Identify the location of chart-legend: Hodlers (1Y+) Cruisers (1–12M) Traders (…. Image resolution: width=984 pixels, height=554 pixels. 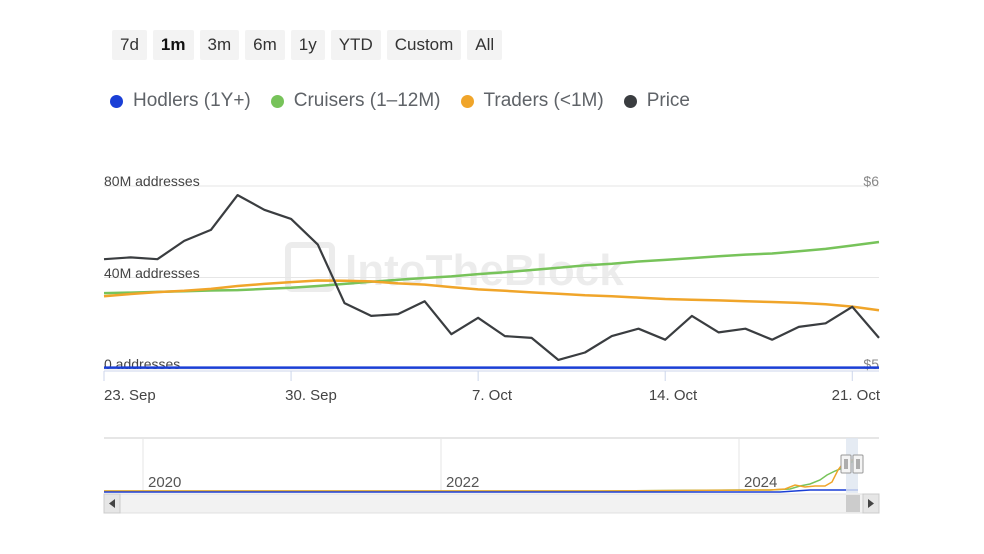
(400, 101).